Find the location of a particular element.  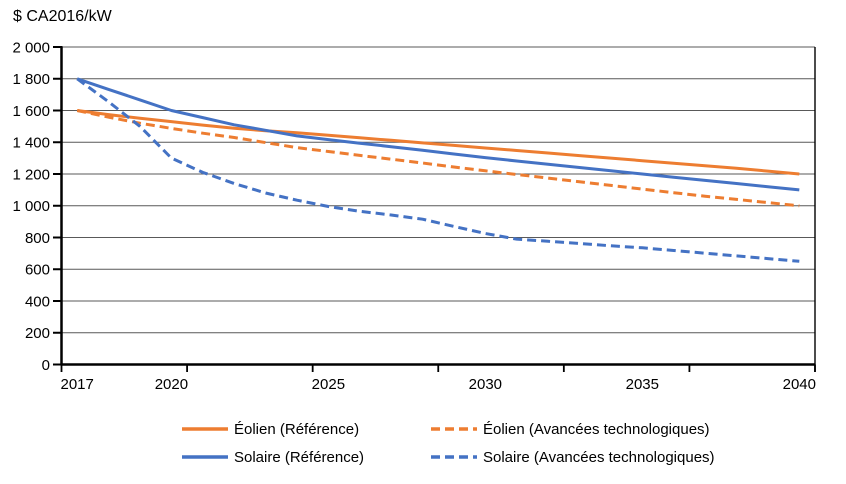

y-tick-label-1600: 1 600 is located at coordinates (31, 111).